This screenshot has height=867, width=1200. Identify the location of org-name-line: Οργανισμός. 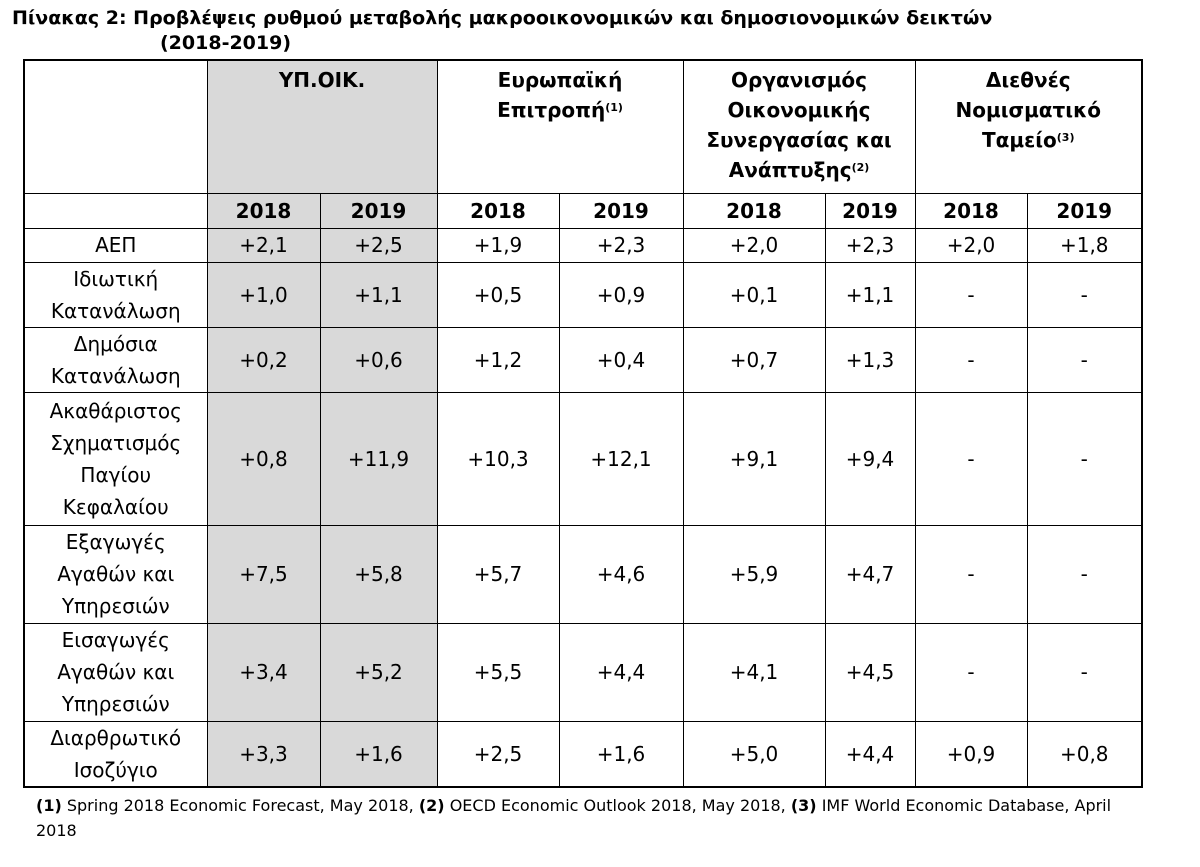
(799, 80).